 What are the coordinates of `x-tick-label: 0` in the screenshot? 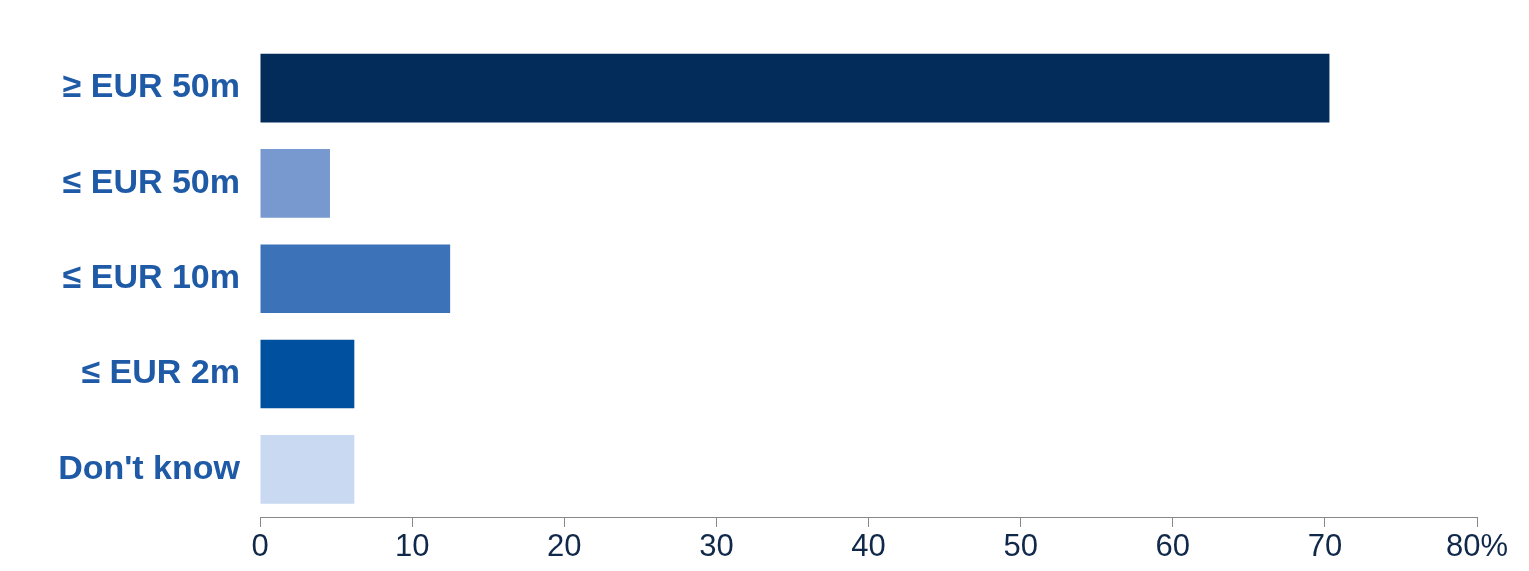 It's located at (260, 546).